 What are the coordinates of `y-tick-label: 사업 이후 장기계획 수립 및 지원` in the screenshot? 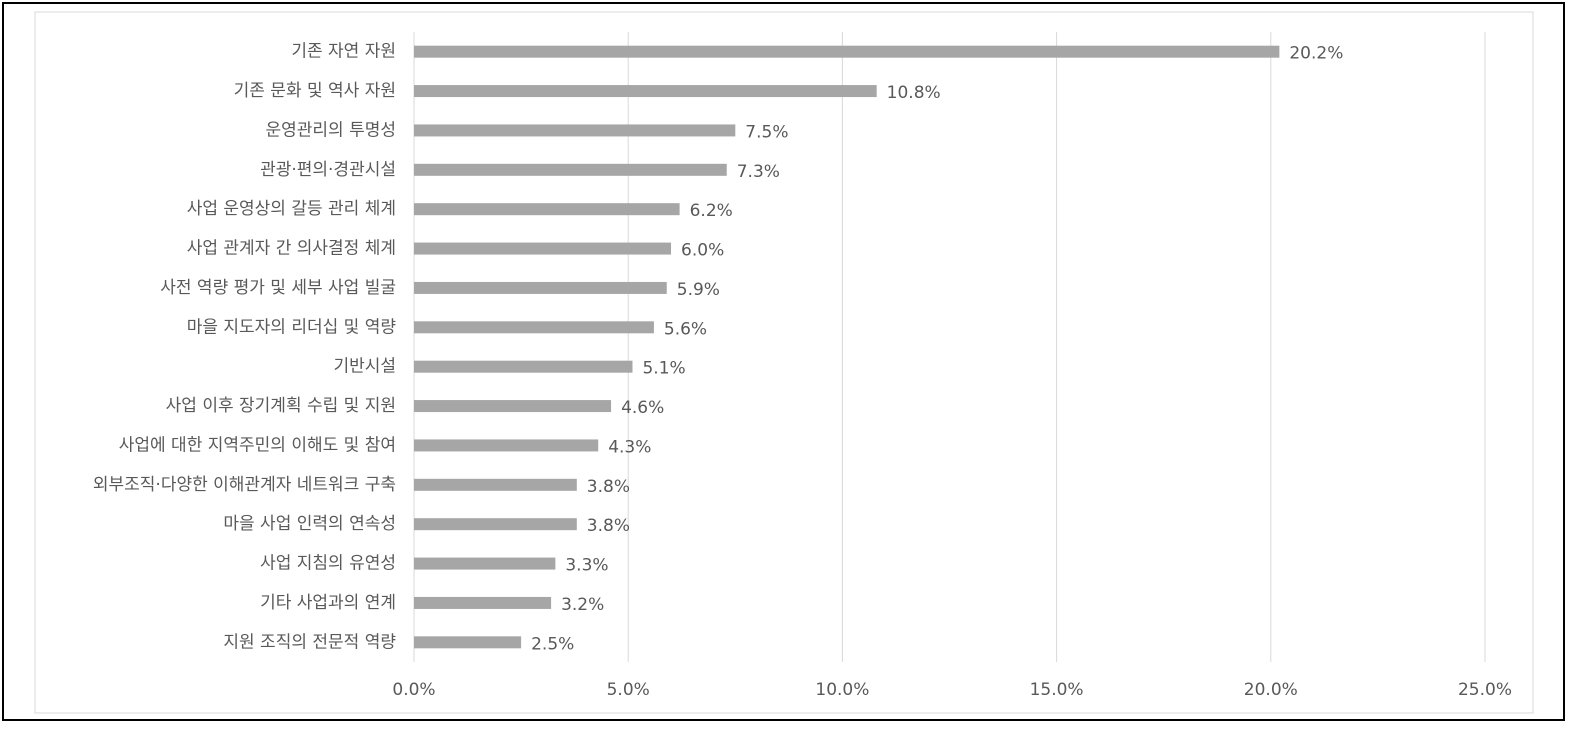 It's located at (281, 406).